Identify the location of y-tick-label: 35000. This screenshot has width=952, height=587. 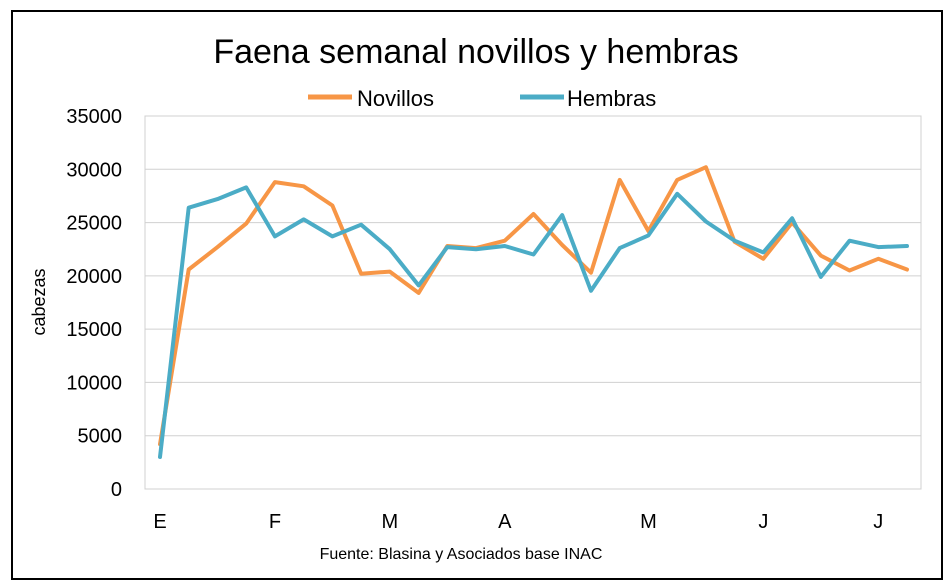
(94, 117).